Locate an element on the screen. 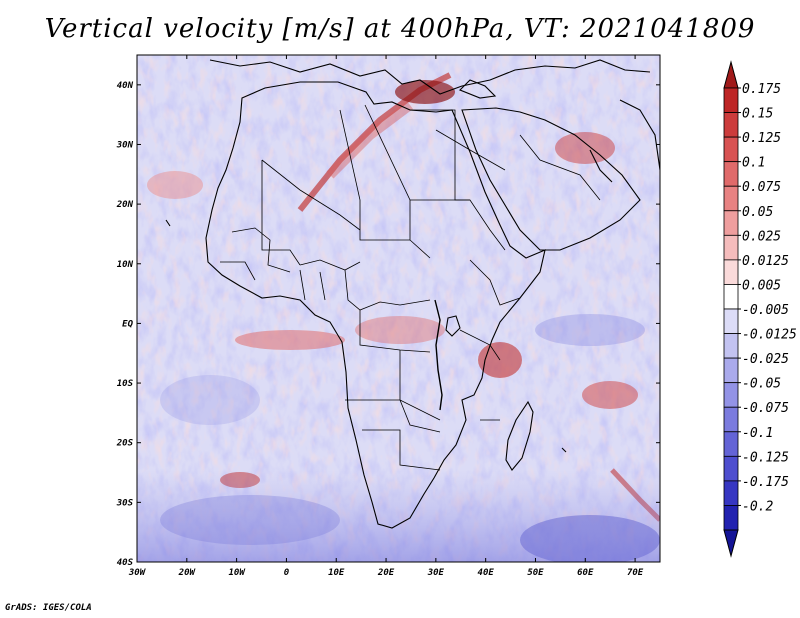  colorbar-label: 0.15 is located at coordinates (757, 114).